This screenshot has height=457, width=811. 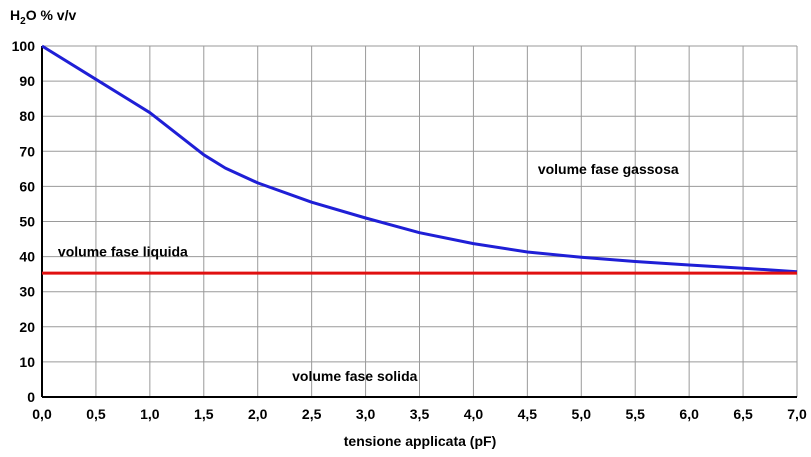 What do you see at coordinates (27, 186) in the screenshot?
I see `y-tick-label: 60` at bounding box center [27, 186].